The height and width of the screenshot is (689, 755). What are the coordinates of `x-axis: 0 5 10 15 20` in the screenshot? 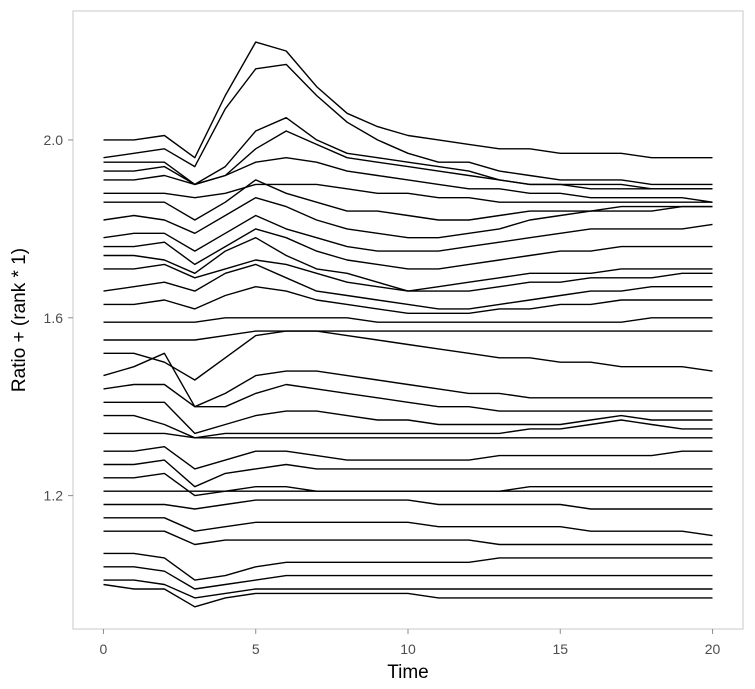 It's located at (410, 643).